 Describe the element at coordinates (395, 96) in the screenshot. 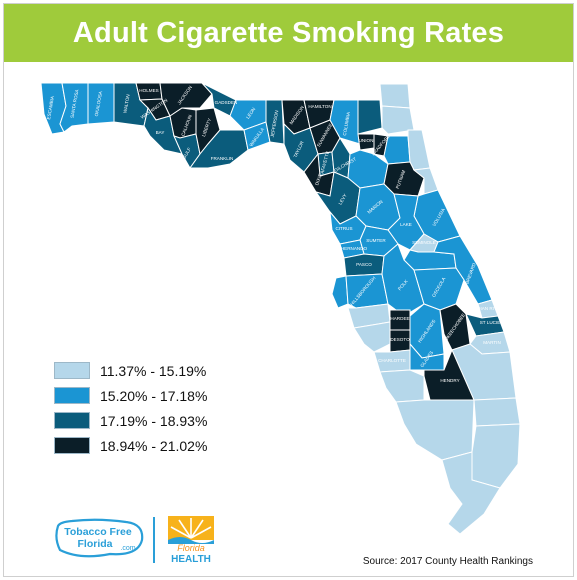

I see `county-nassau` at that location.